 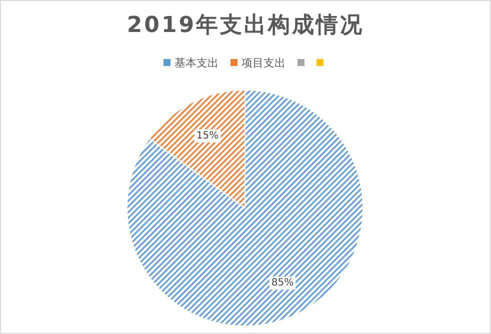 What do you see at coordinates (282, 283) in the screenshot?
I see `data-label: 85%` at bounding box center [282, 283].